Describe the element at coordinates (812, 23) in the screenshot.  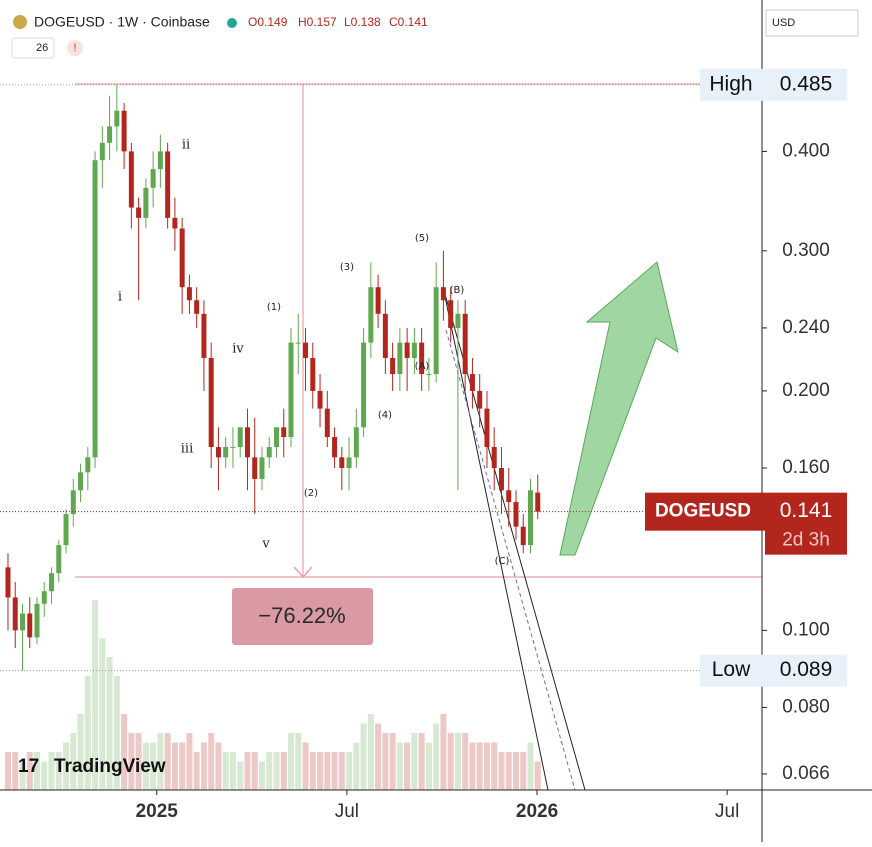
I see `currency-box` at that location.